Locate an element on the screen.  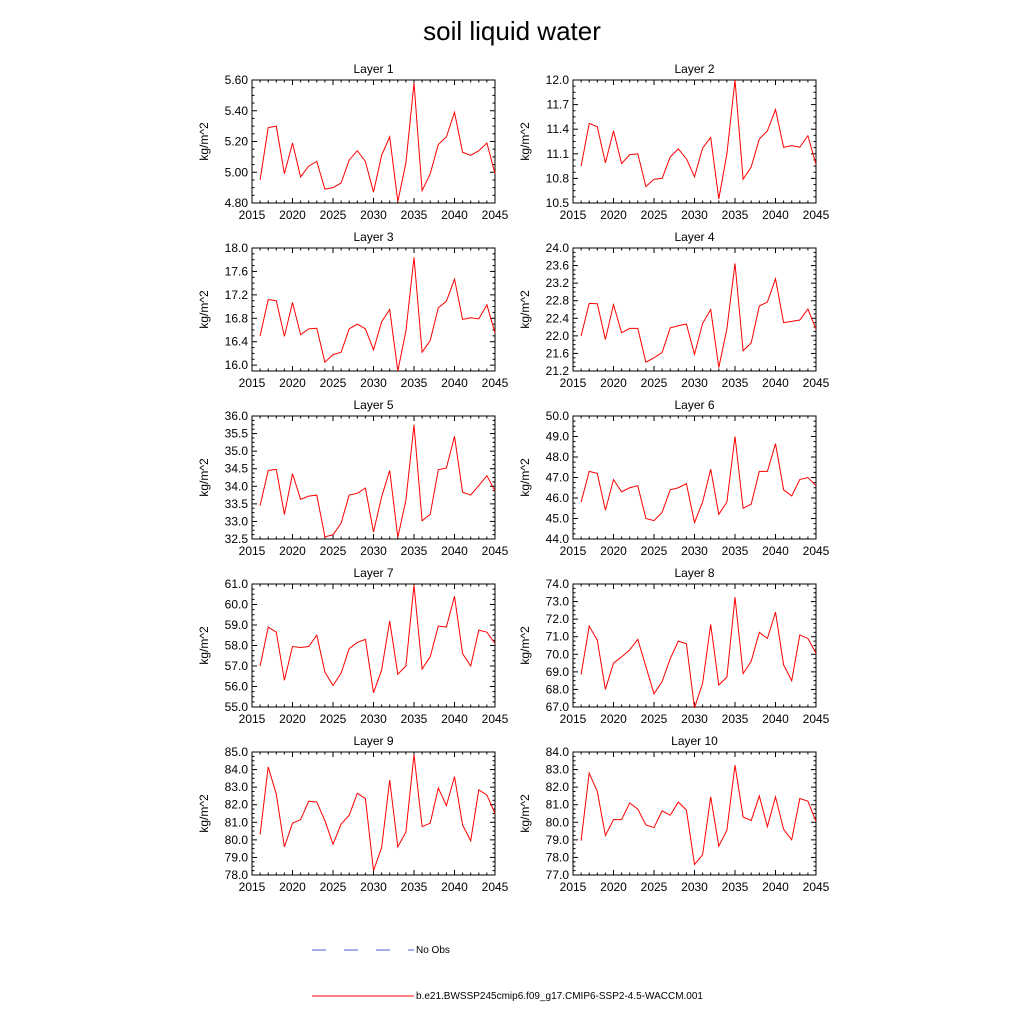
y-tick-label: 50.0 is located at coordinates (558, 416).